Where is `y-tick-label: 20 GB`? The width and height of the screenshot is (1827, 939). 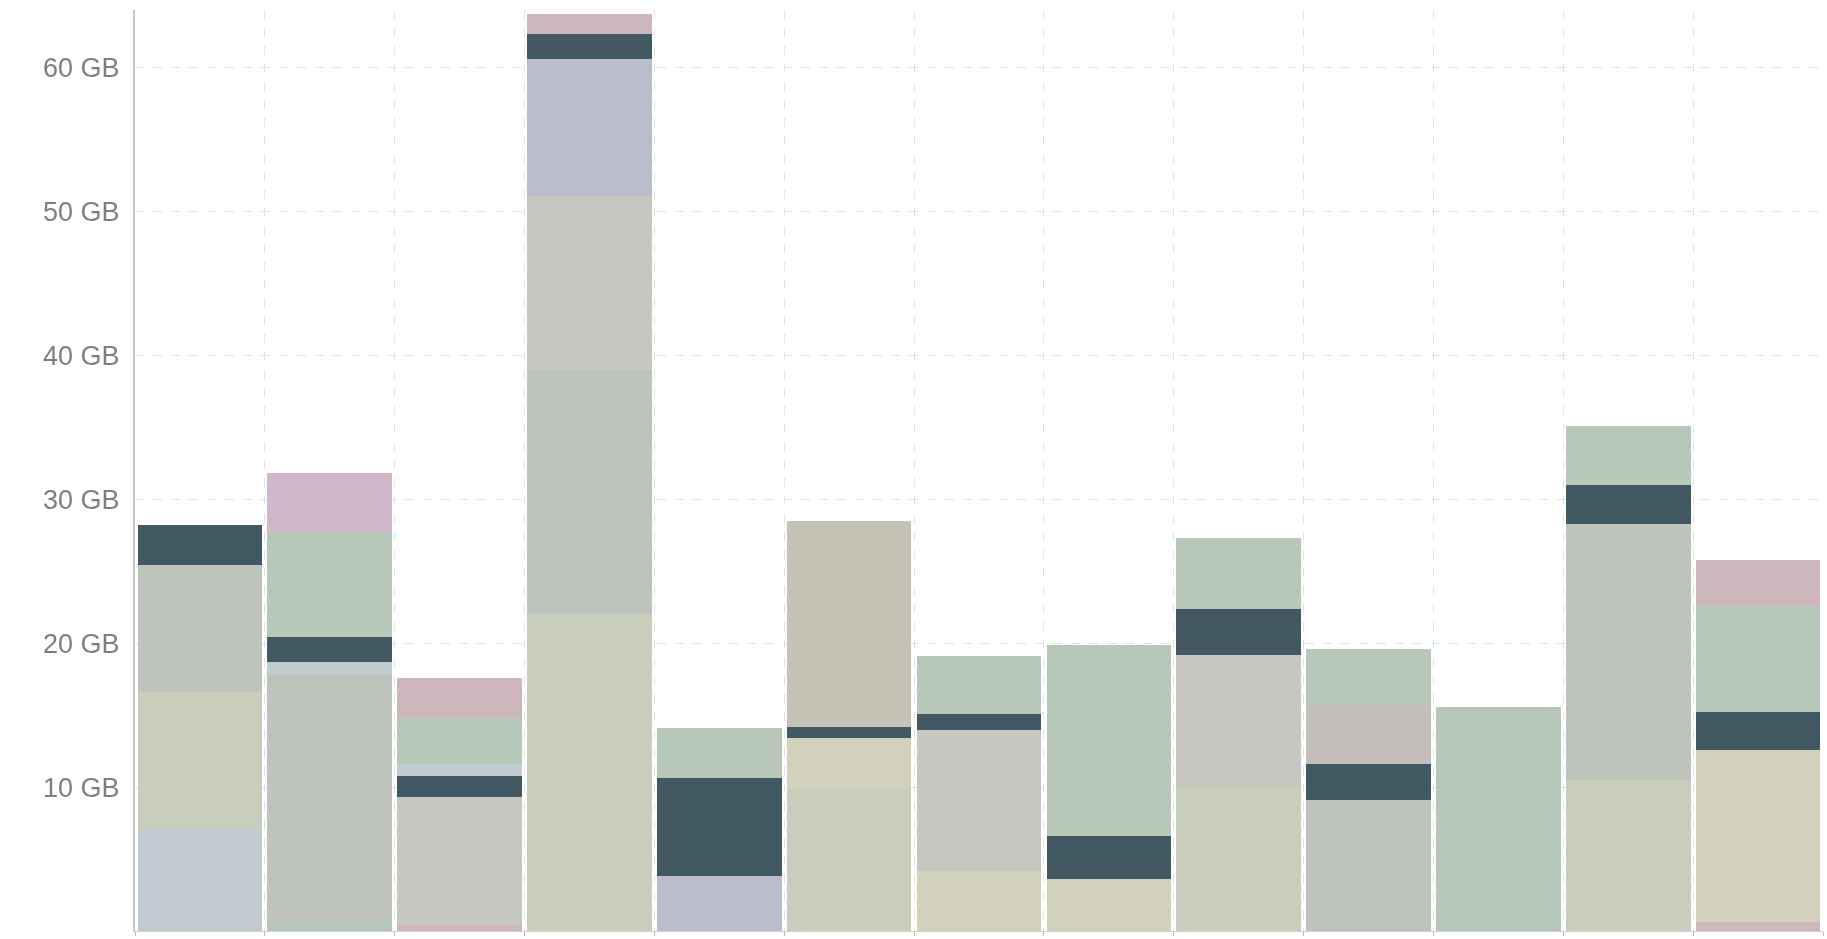 y-tick-label: 20 GB is located at coordinates (81, 643).